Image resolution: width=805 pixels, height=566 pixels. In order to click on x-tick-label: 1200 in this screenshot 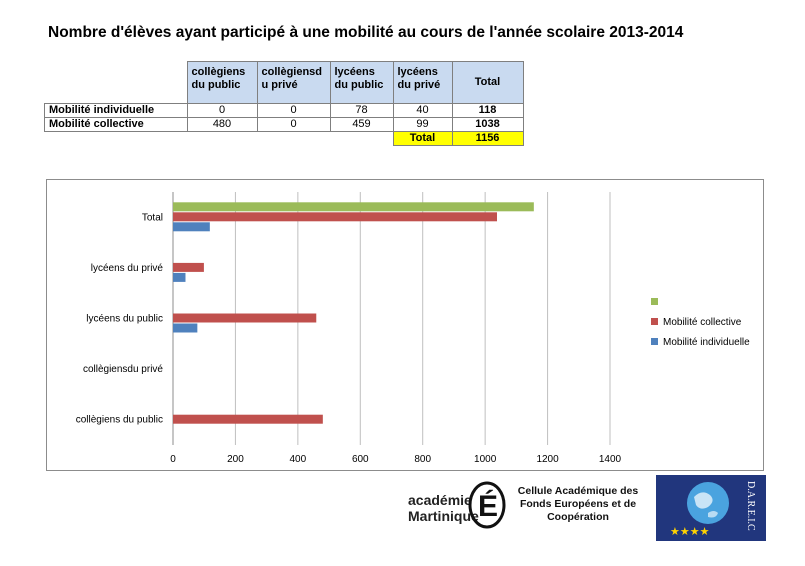, I will do `click(547, 459)`.